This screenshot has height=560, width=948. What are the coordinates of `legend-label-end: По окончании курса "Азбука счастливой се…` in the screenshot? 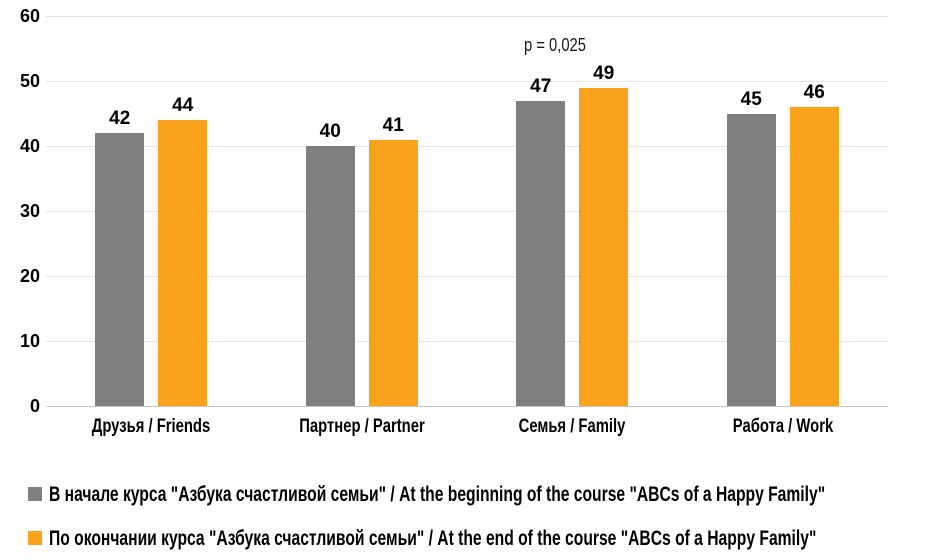 It's located at (433, 538).